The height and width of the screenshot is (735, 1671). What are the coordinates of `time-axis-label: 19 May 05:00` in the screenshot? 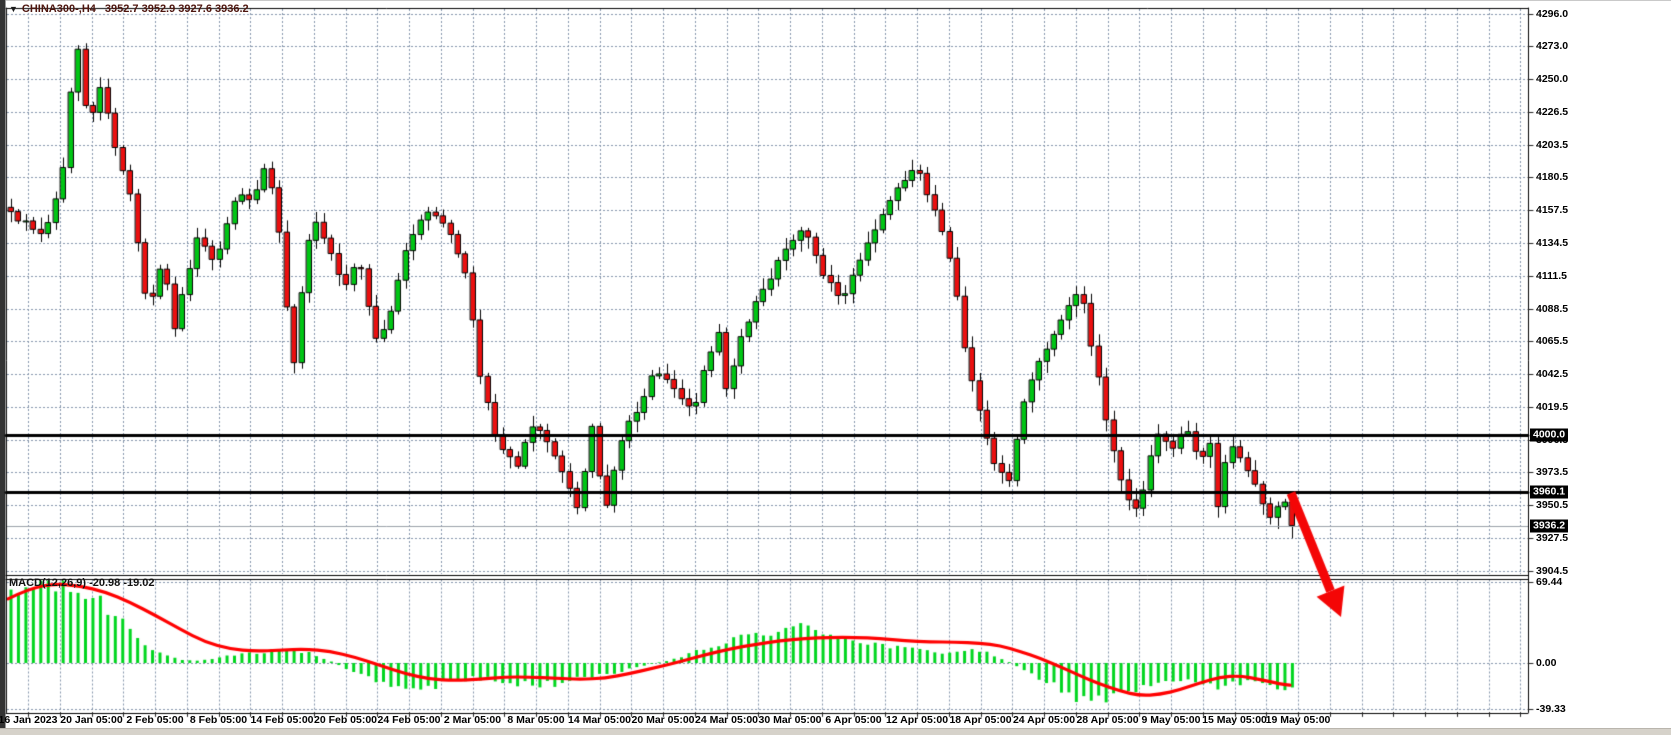 It's located at (1298, 720).